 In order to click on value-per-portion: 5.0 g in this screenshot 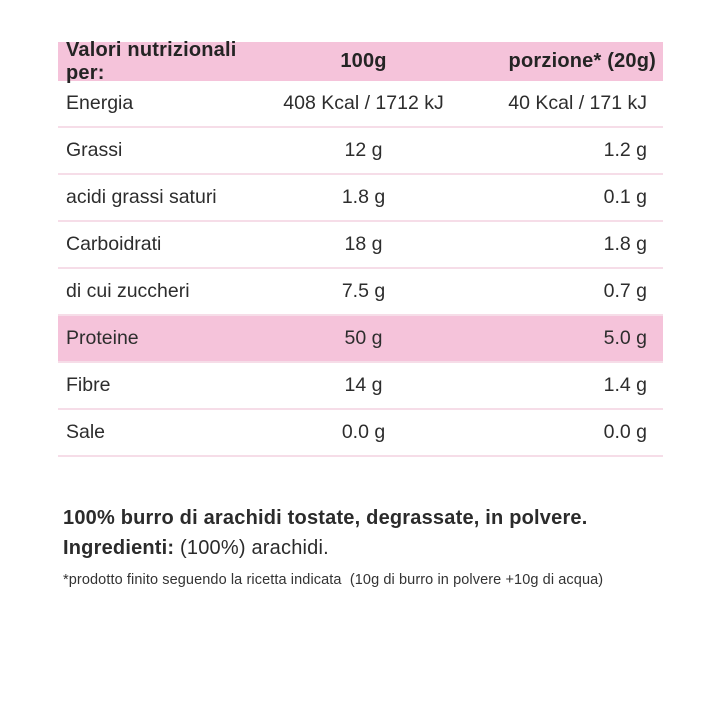, I will do `click(625, 338)`.